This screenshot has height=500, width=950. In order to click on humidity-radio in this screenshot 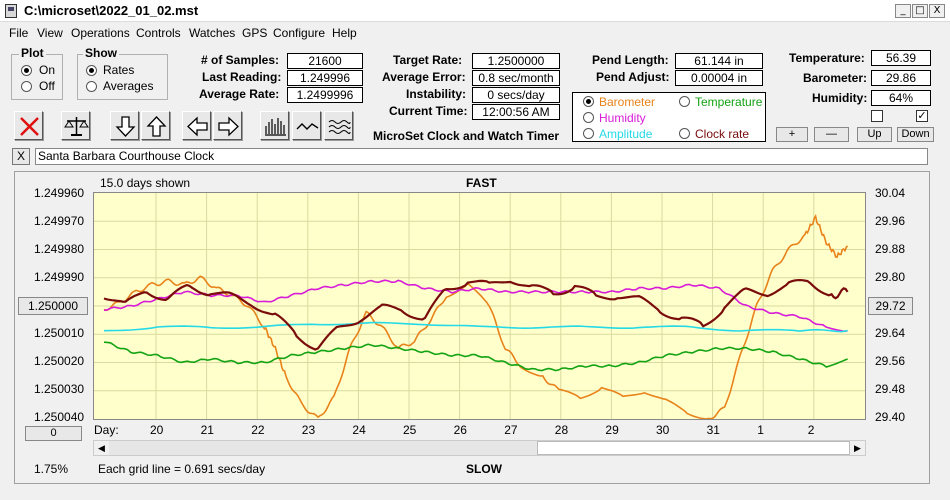, I will do `click(588, 117)`.